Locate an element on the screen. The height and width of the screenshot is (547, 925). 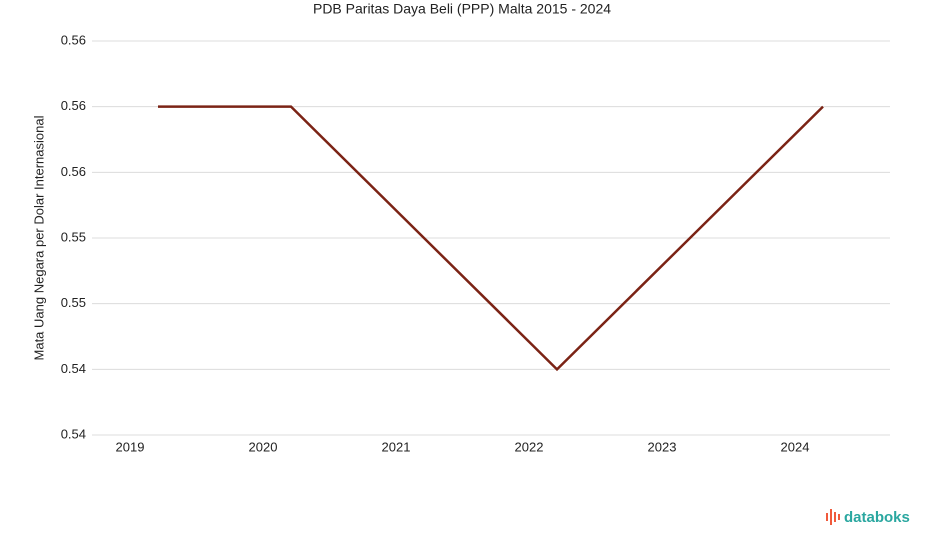
brand-text: databoks is located at coordinates (877, 517).